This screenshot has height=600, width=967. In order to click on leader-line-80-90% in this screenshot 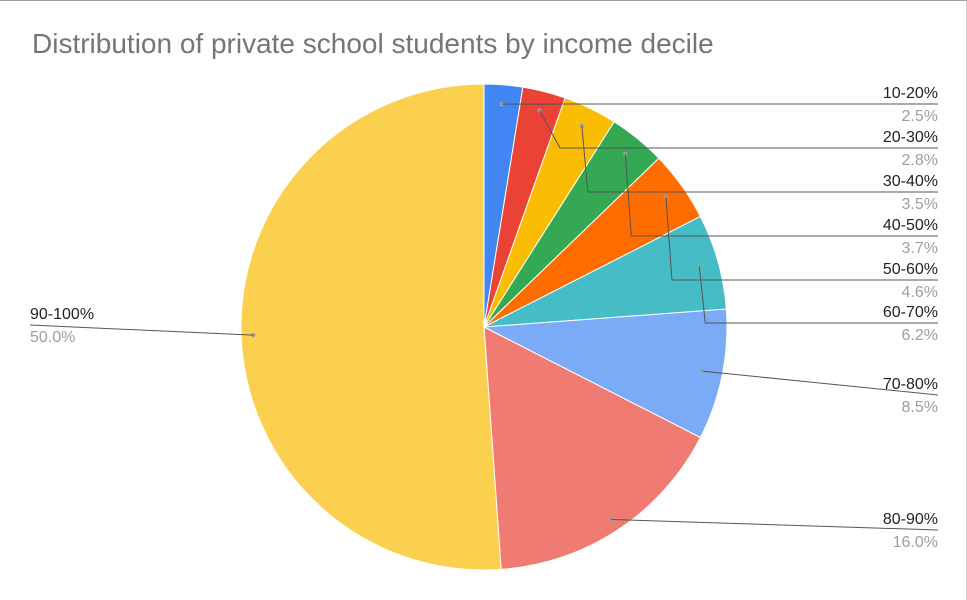, I will do `click(775, 525)`.